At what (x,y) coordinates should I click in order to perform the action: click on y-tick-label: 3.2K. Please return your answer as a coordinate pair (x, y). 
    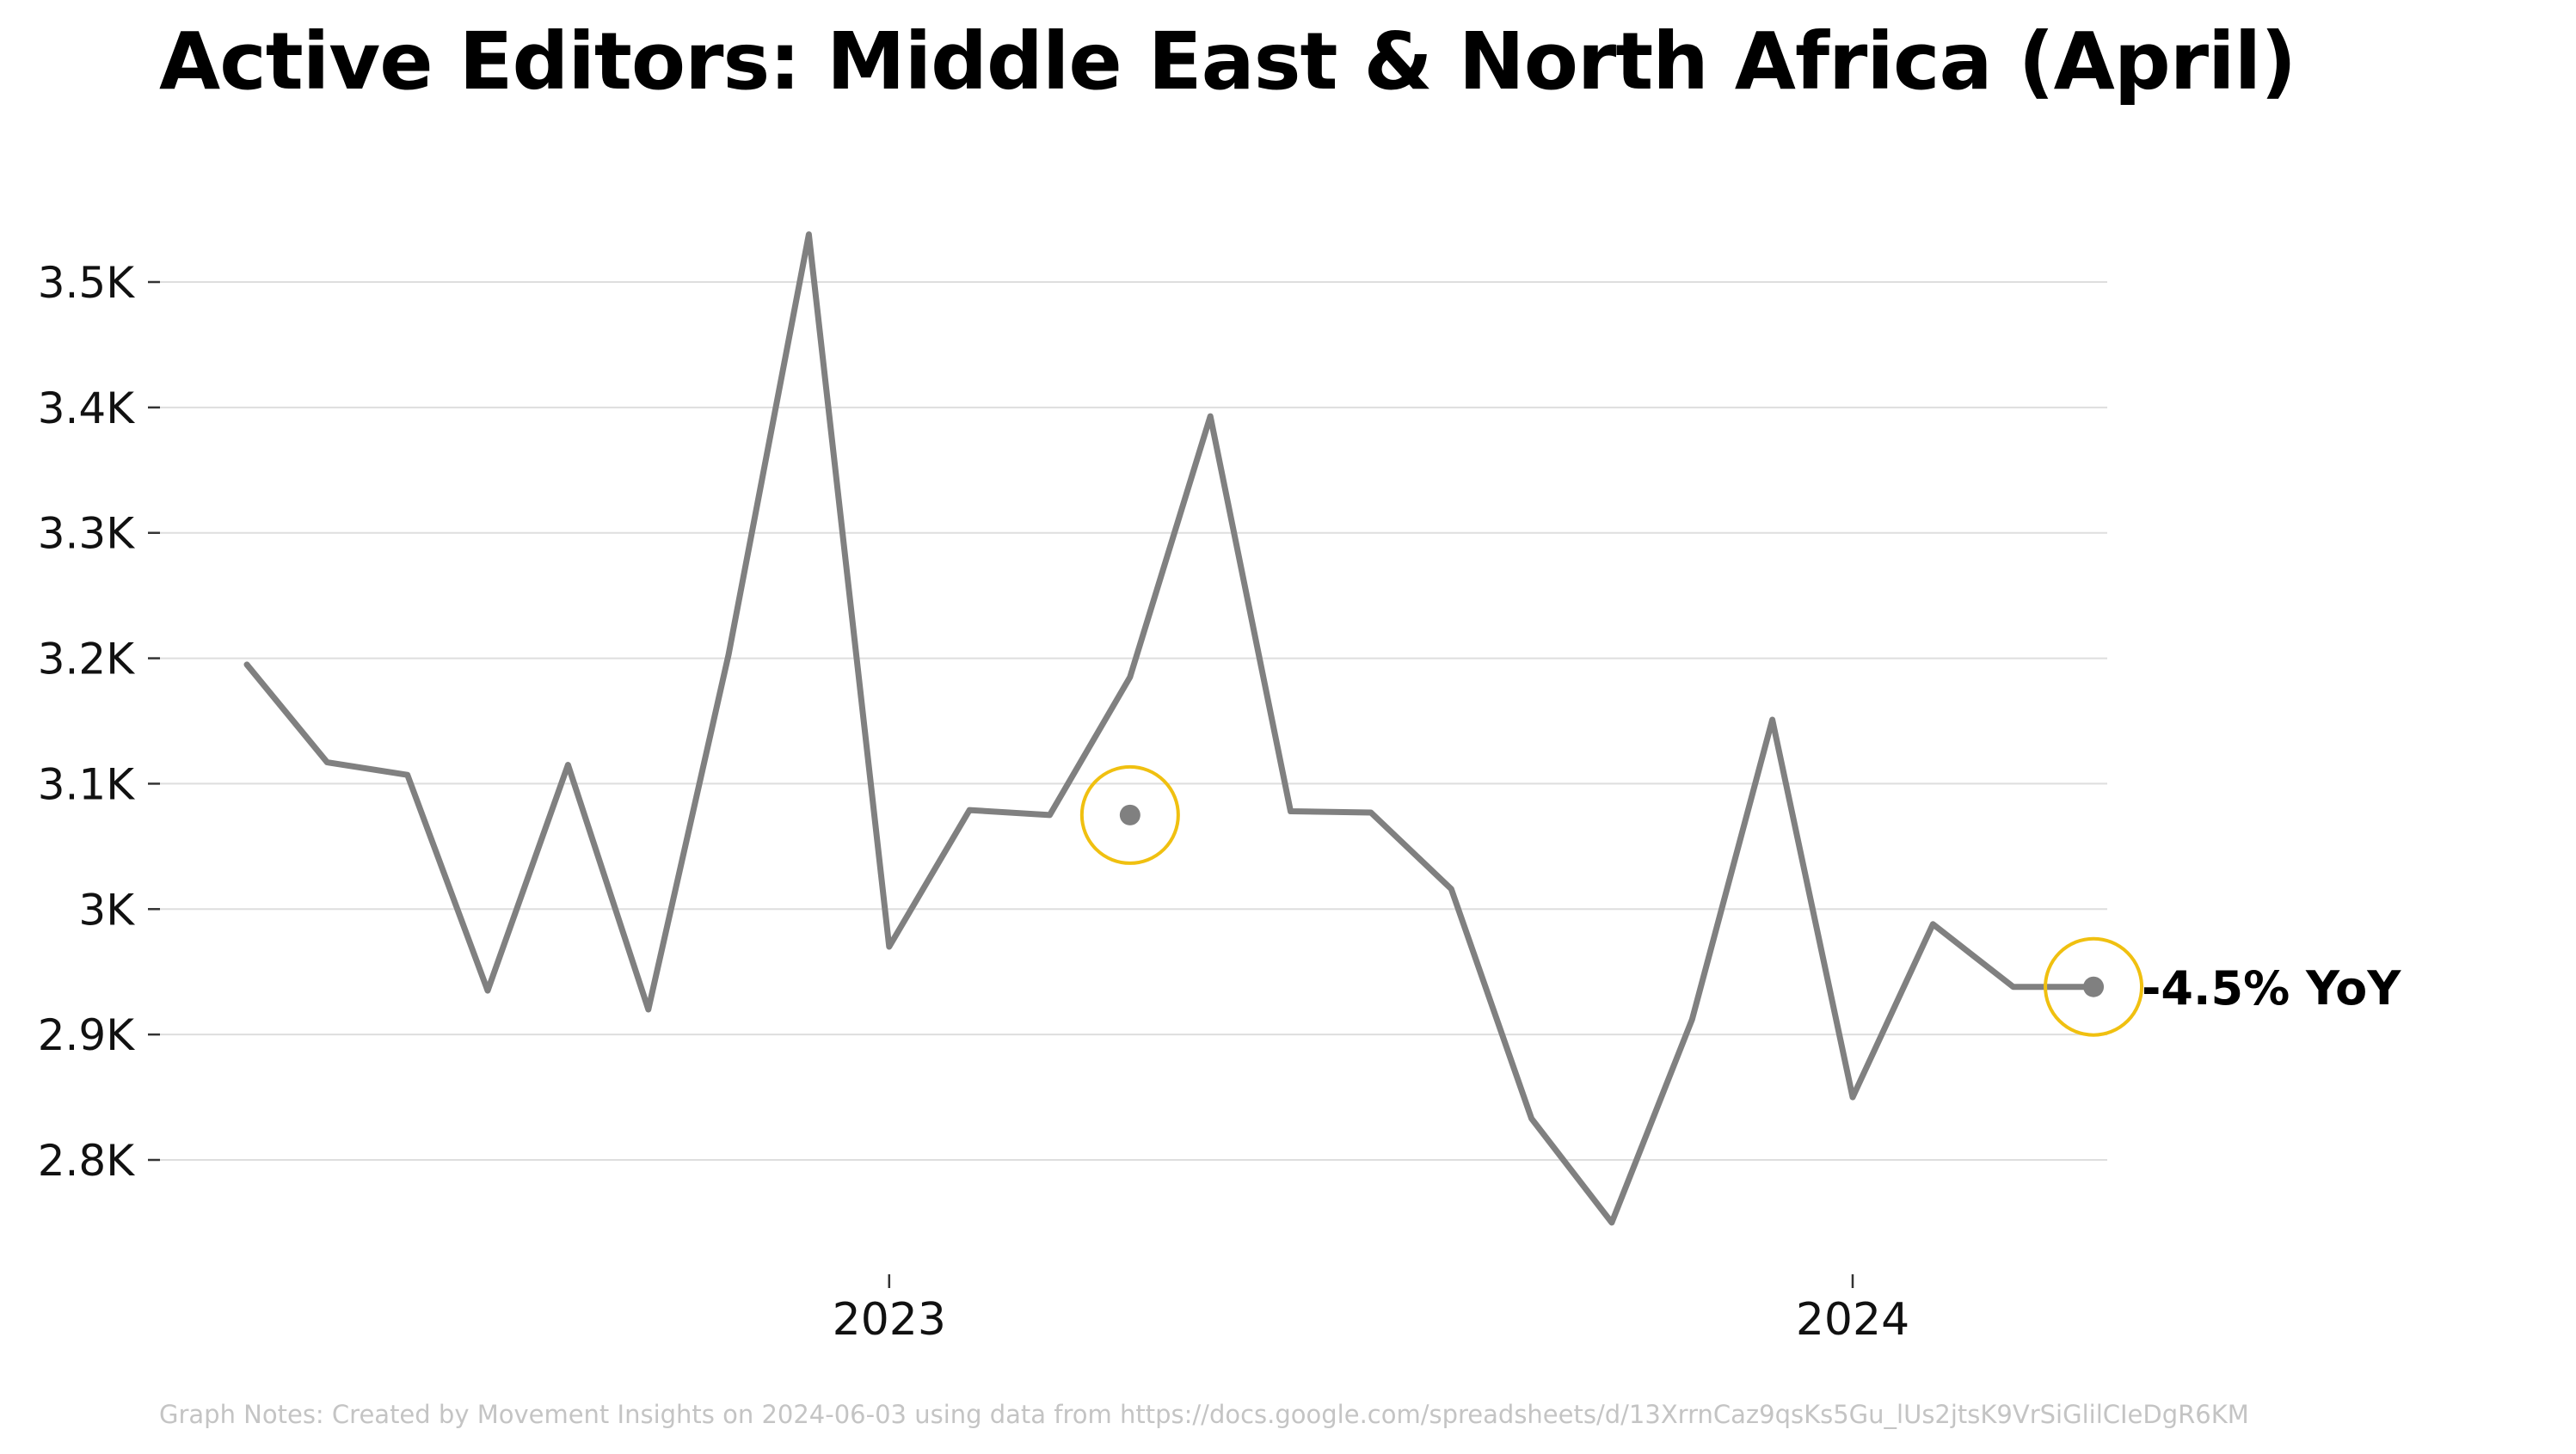
    Looking at the image, I should click on (87, 660).